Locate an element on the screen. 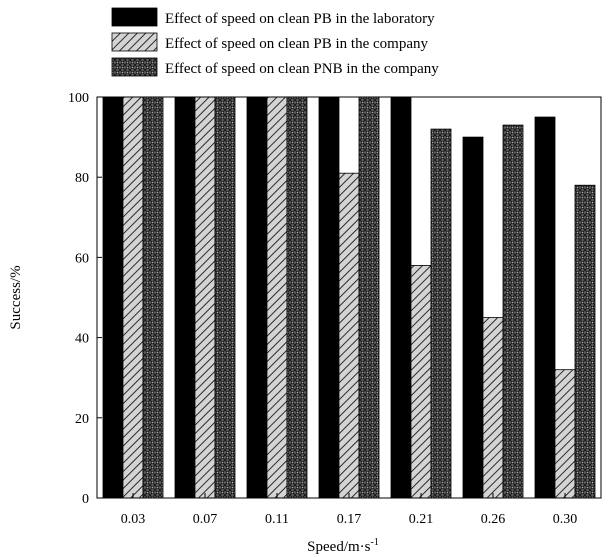 The image size is (614, 557). bar-series-2-0.21 is located at coordinates (421, 382).